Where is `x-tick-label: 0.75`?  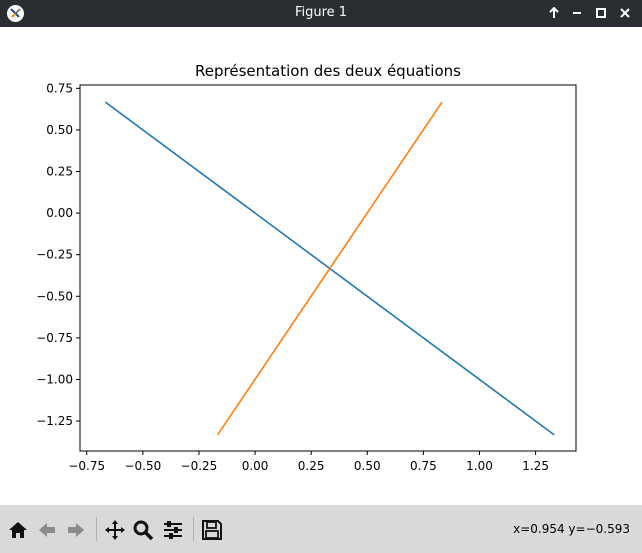 x-tick-label: 0.75 is located at coordinates (423, 466).